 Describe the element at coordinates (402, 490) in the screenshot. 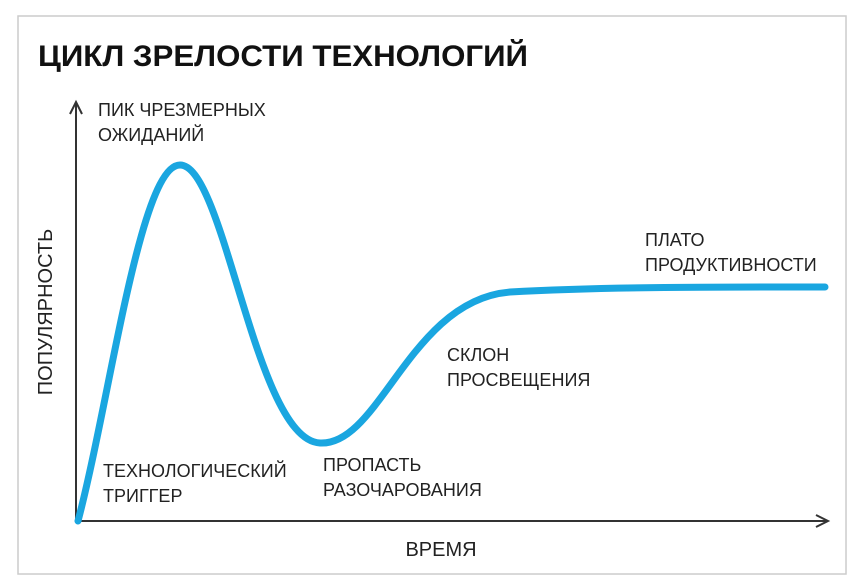

I see `phase-label: РАЗОЧАРОВАНИЯ` at that location.